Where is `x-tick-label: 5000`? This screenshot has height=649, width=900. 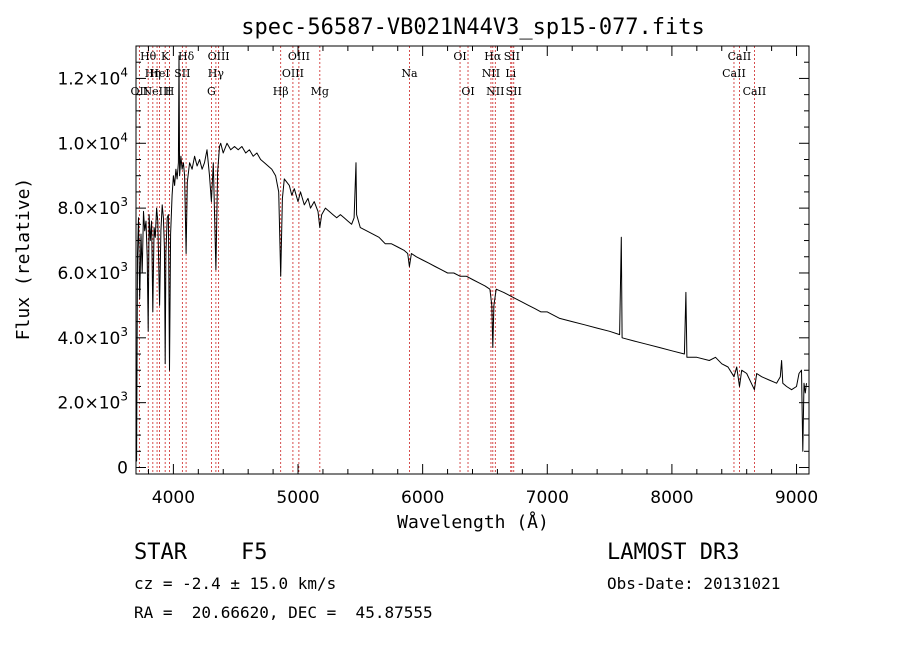
x-tick-label: 5000 is located at coordinates (297, 498).